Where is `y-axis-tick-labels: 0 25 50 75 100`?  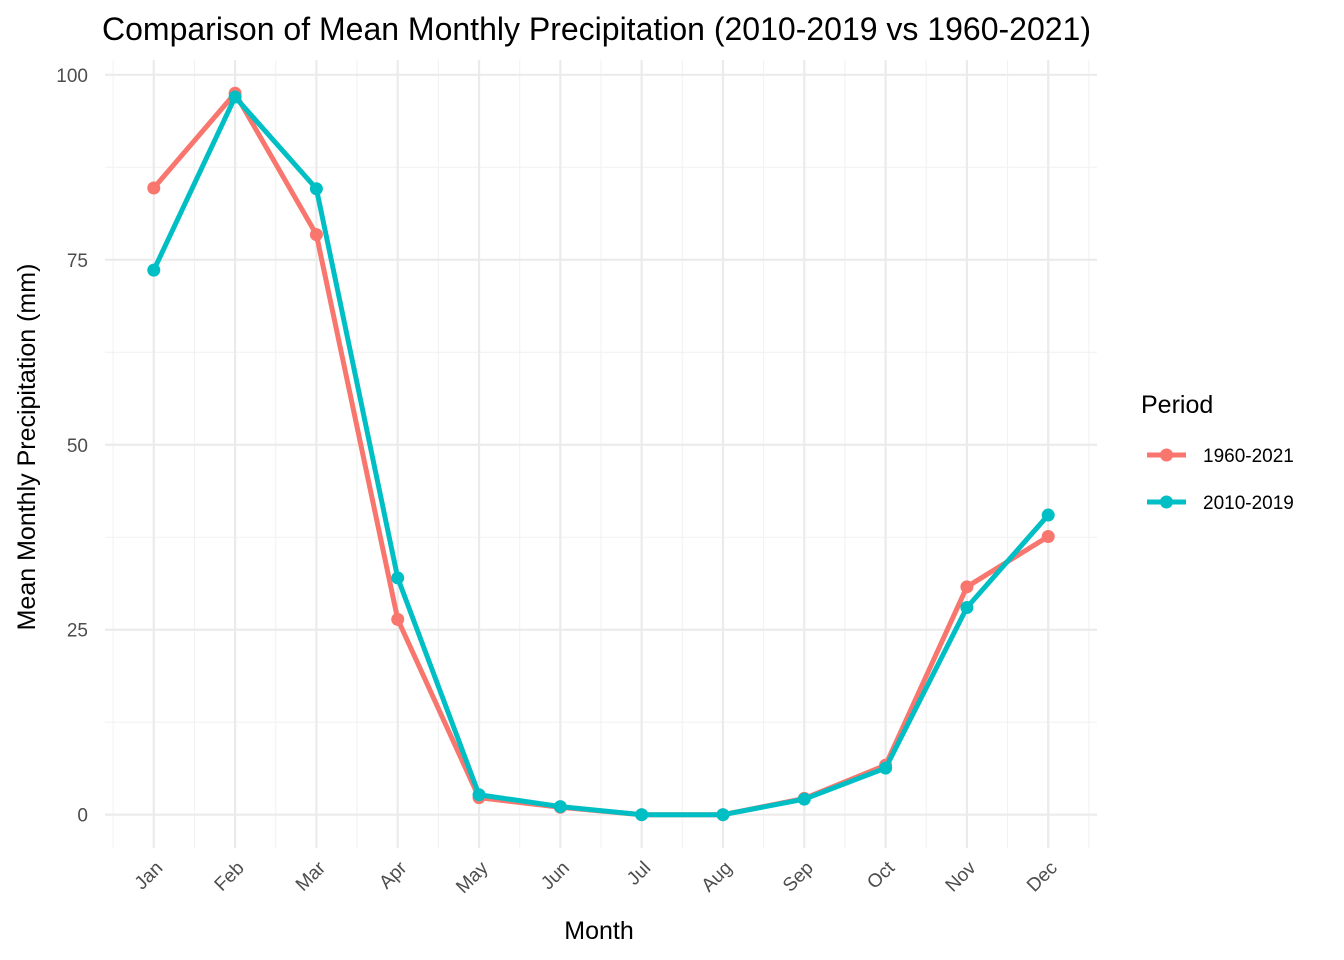
y-axis-tick-labels: 0 25 50 75 100 is located at coordinates (72, 446).